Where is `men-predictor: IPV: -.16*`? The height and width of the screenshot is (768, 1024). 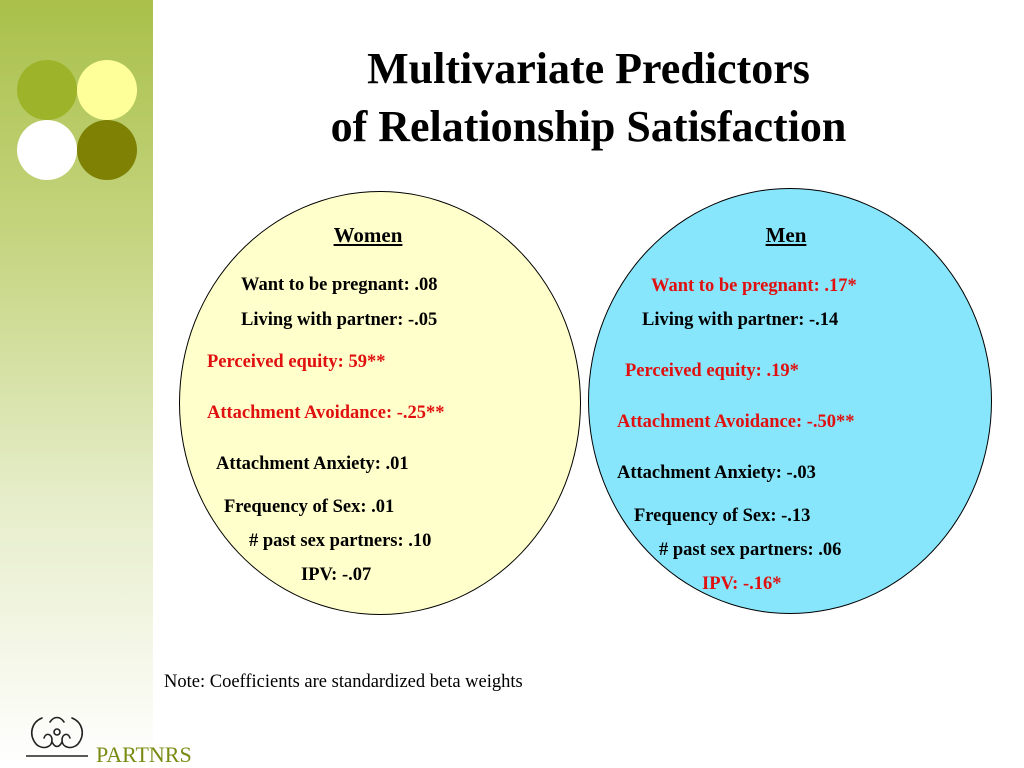
men-predictor: IPV: -.16* is located at coordinates (742, 584).